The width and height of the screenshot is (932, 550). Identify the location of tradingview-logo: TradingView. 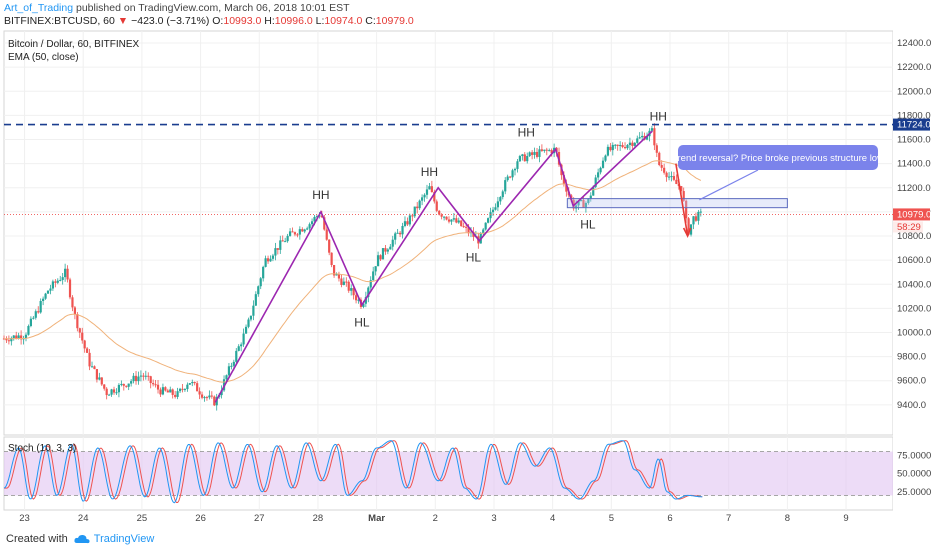
(114, 539).